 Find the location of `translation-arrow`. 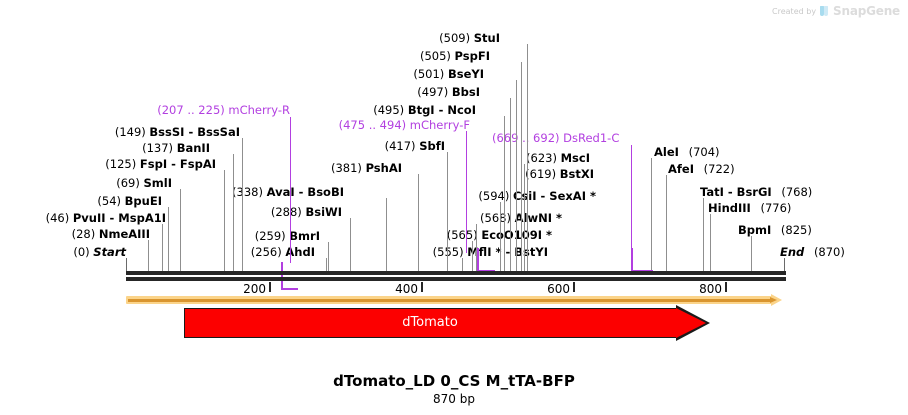

translation-arrow is located at coordinates (456, 301).